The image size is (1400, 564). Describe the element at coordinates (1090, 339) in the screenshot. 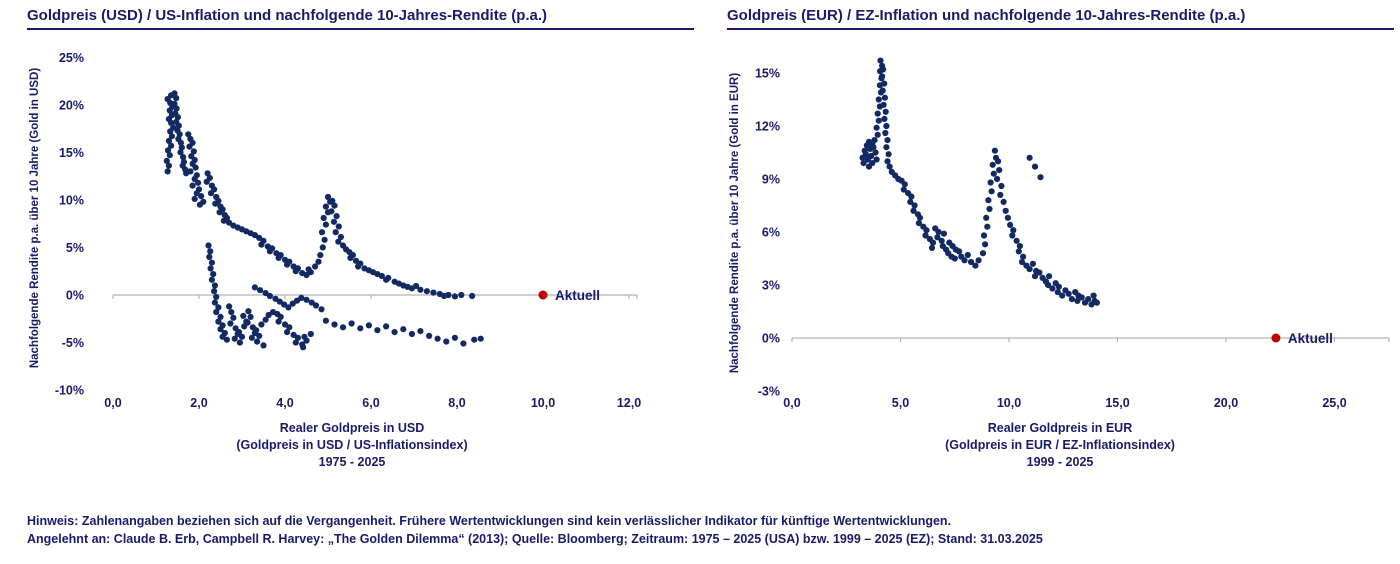

I see `x-axis` at that location.